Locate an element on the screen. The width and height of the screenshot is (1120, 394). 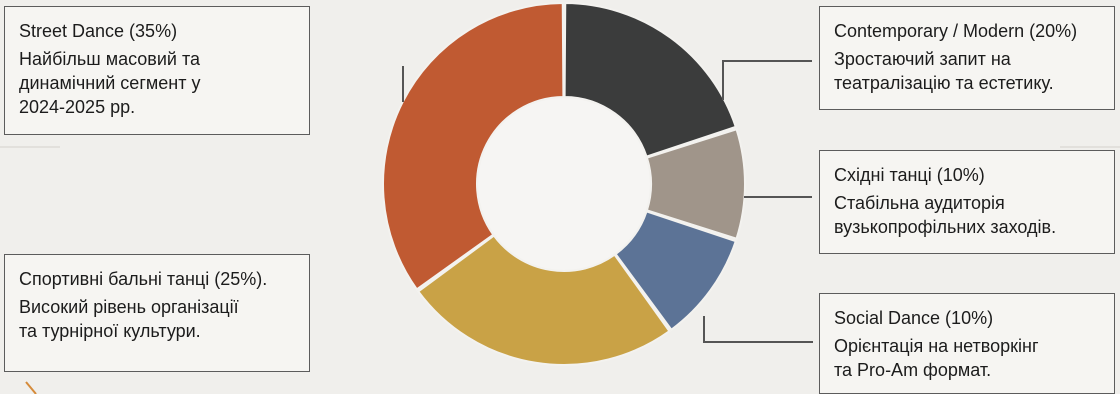
leader-line-contemporary is located at coordinates (723, 80).